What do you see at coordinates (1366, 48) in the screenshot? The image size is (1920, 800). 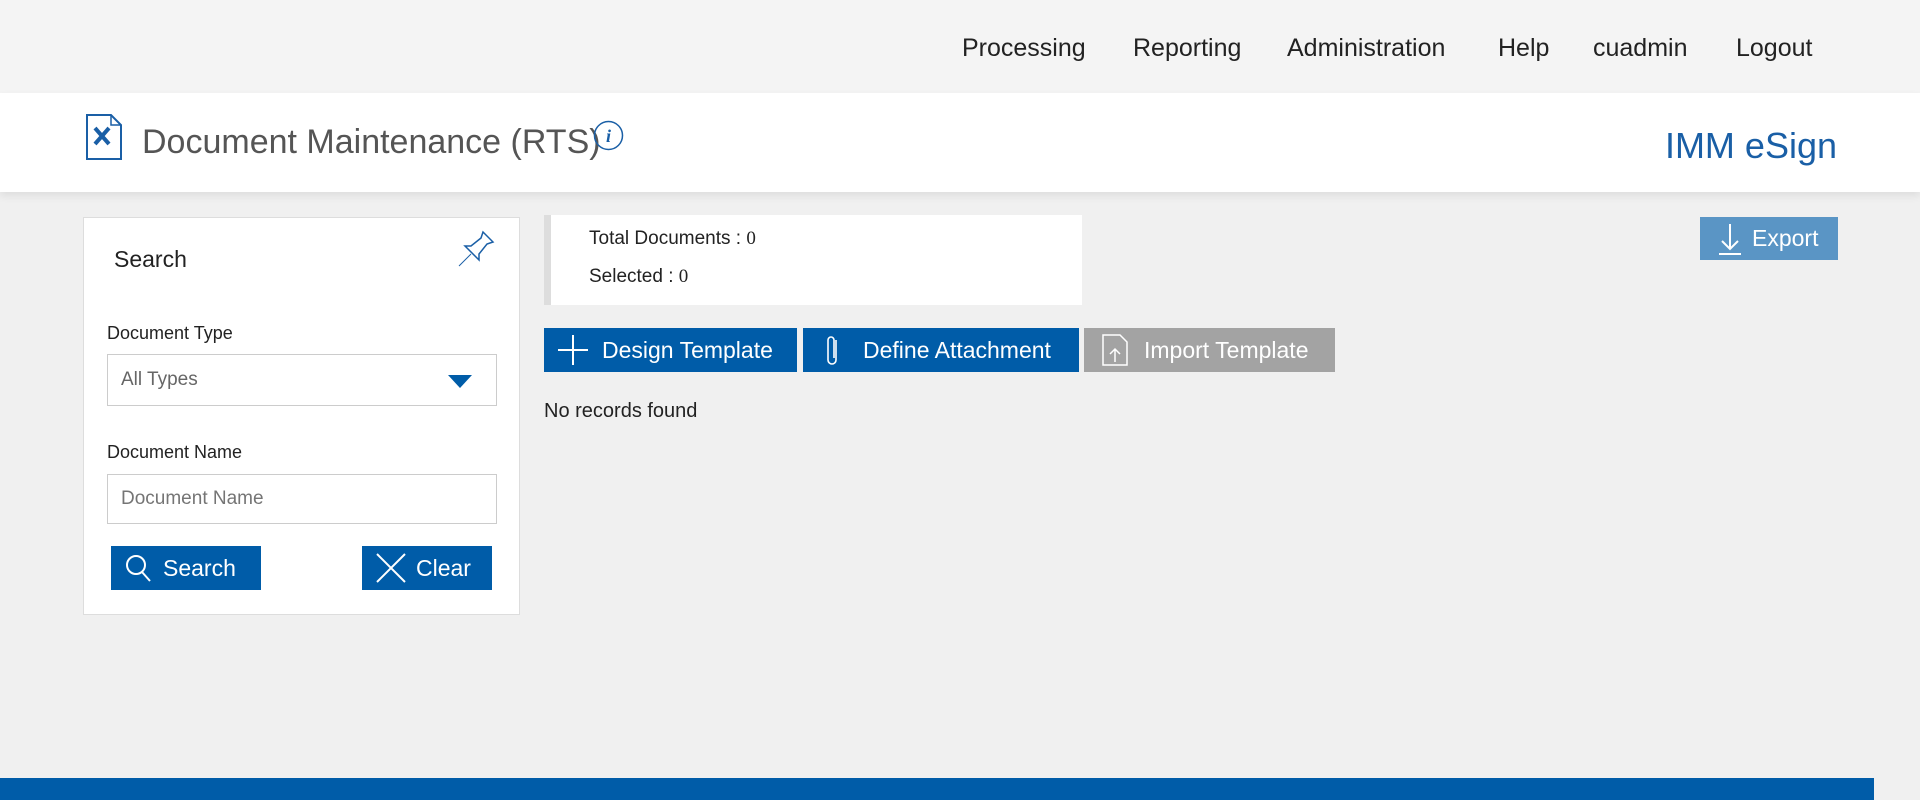 I see `nav-administration: Administration` at bounding box center [1366, 48].